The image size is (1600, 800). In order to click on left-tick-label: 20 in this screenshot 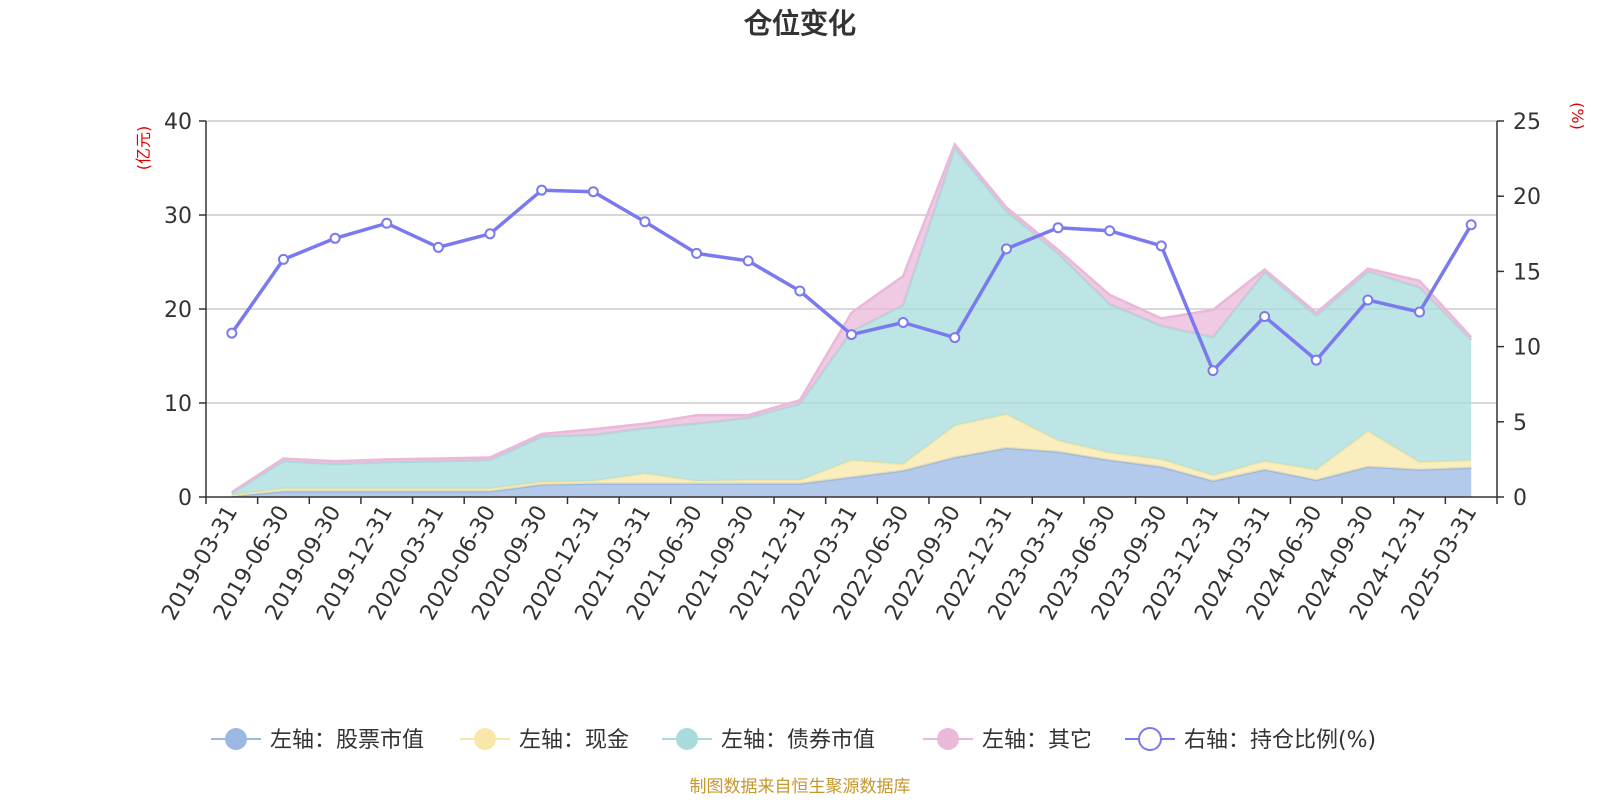, I will do `click(178, 310)`.